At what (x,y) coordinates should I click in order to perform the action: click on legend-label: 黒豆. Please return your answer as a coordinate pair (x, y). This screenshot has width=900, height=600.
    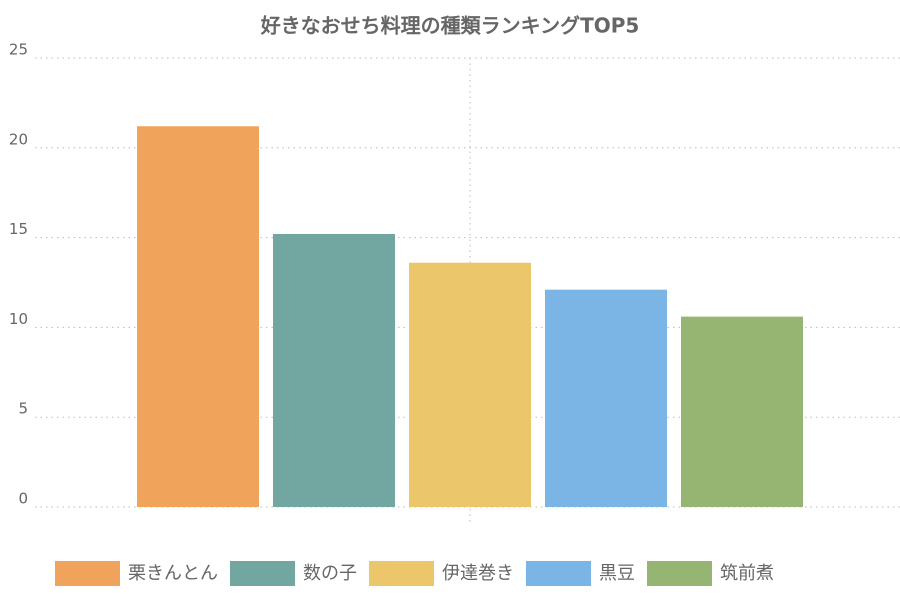
    Looking at the image, I should click on (617, 573).